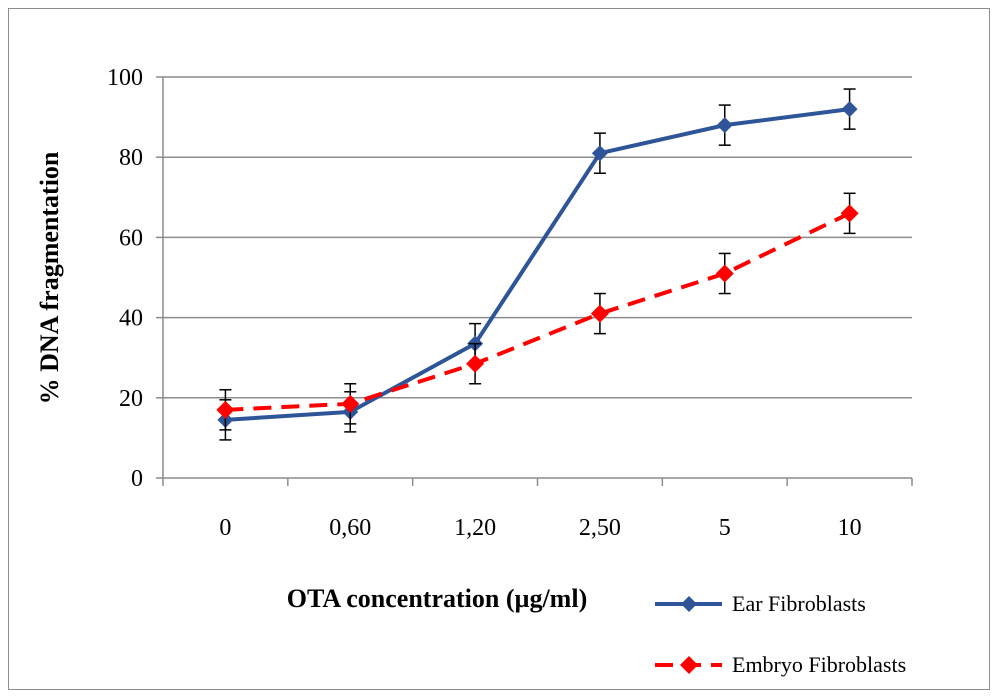  Describe the element at coordinates (49, 277) in the screenshot. I see `y-axis-title: % DNA fragmentation` at that location.